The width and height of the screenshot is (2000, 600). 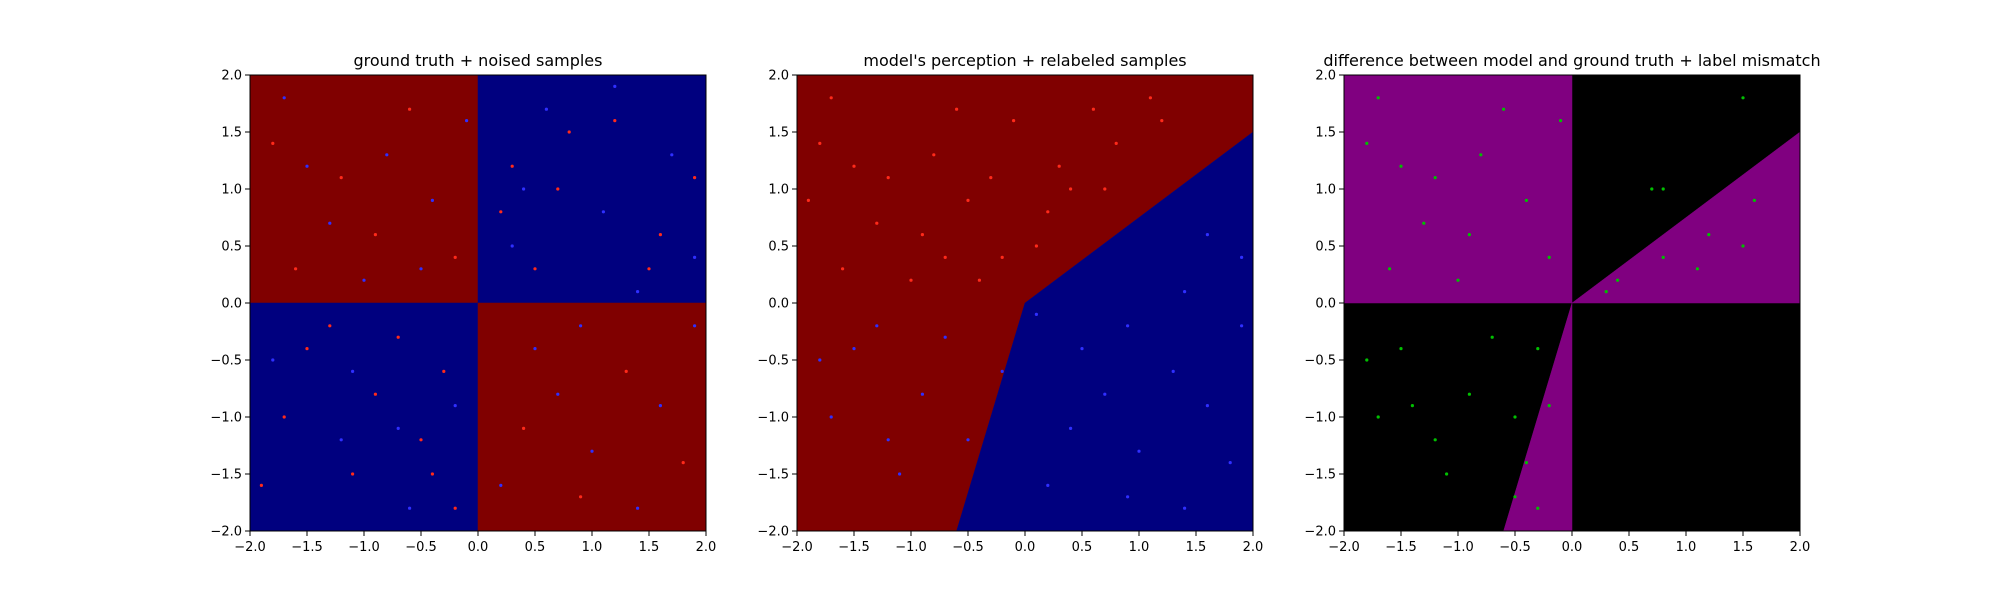 I want to click on subplot-1-x-tick-label-7: 1.5, so click(x=649, y=547).